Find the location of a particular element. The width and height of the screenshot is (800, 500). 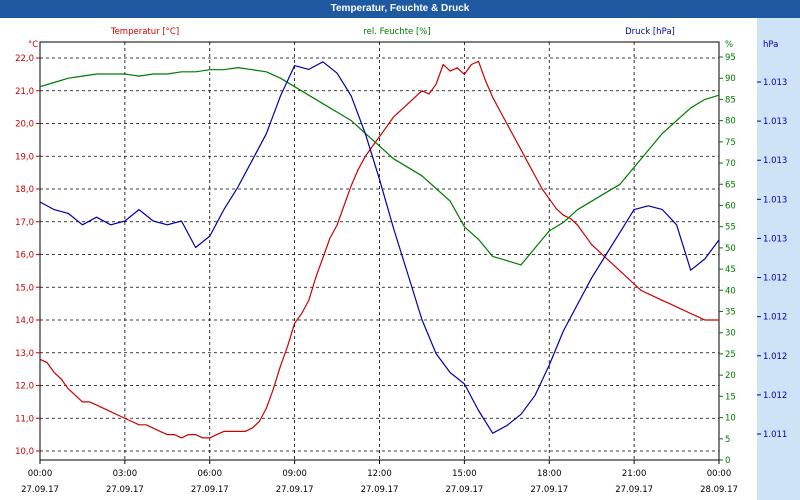

humidity-tick-label: 10 is located at coordinates (730, 419).